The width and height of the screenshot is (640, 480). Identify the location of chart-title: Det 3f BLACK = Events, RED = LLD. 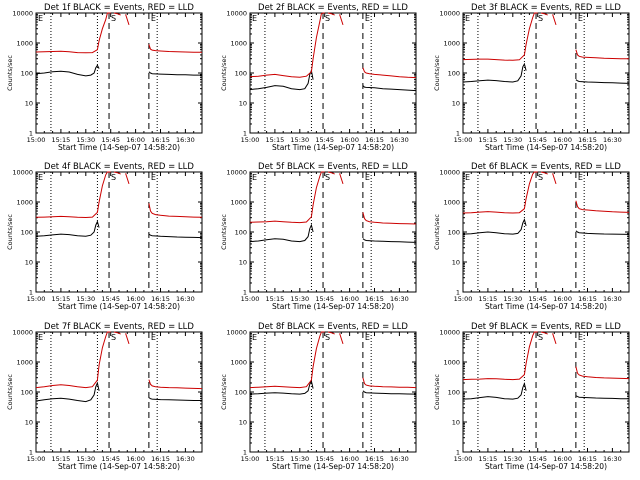
(546, 8).